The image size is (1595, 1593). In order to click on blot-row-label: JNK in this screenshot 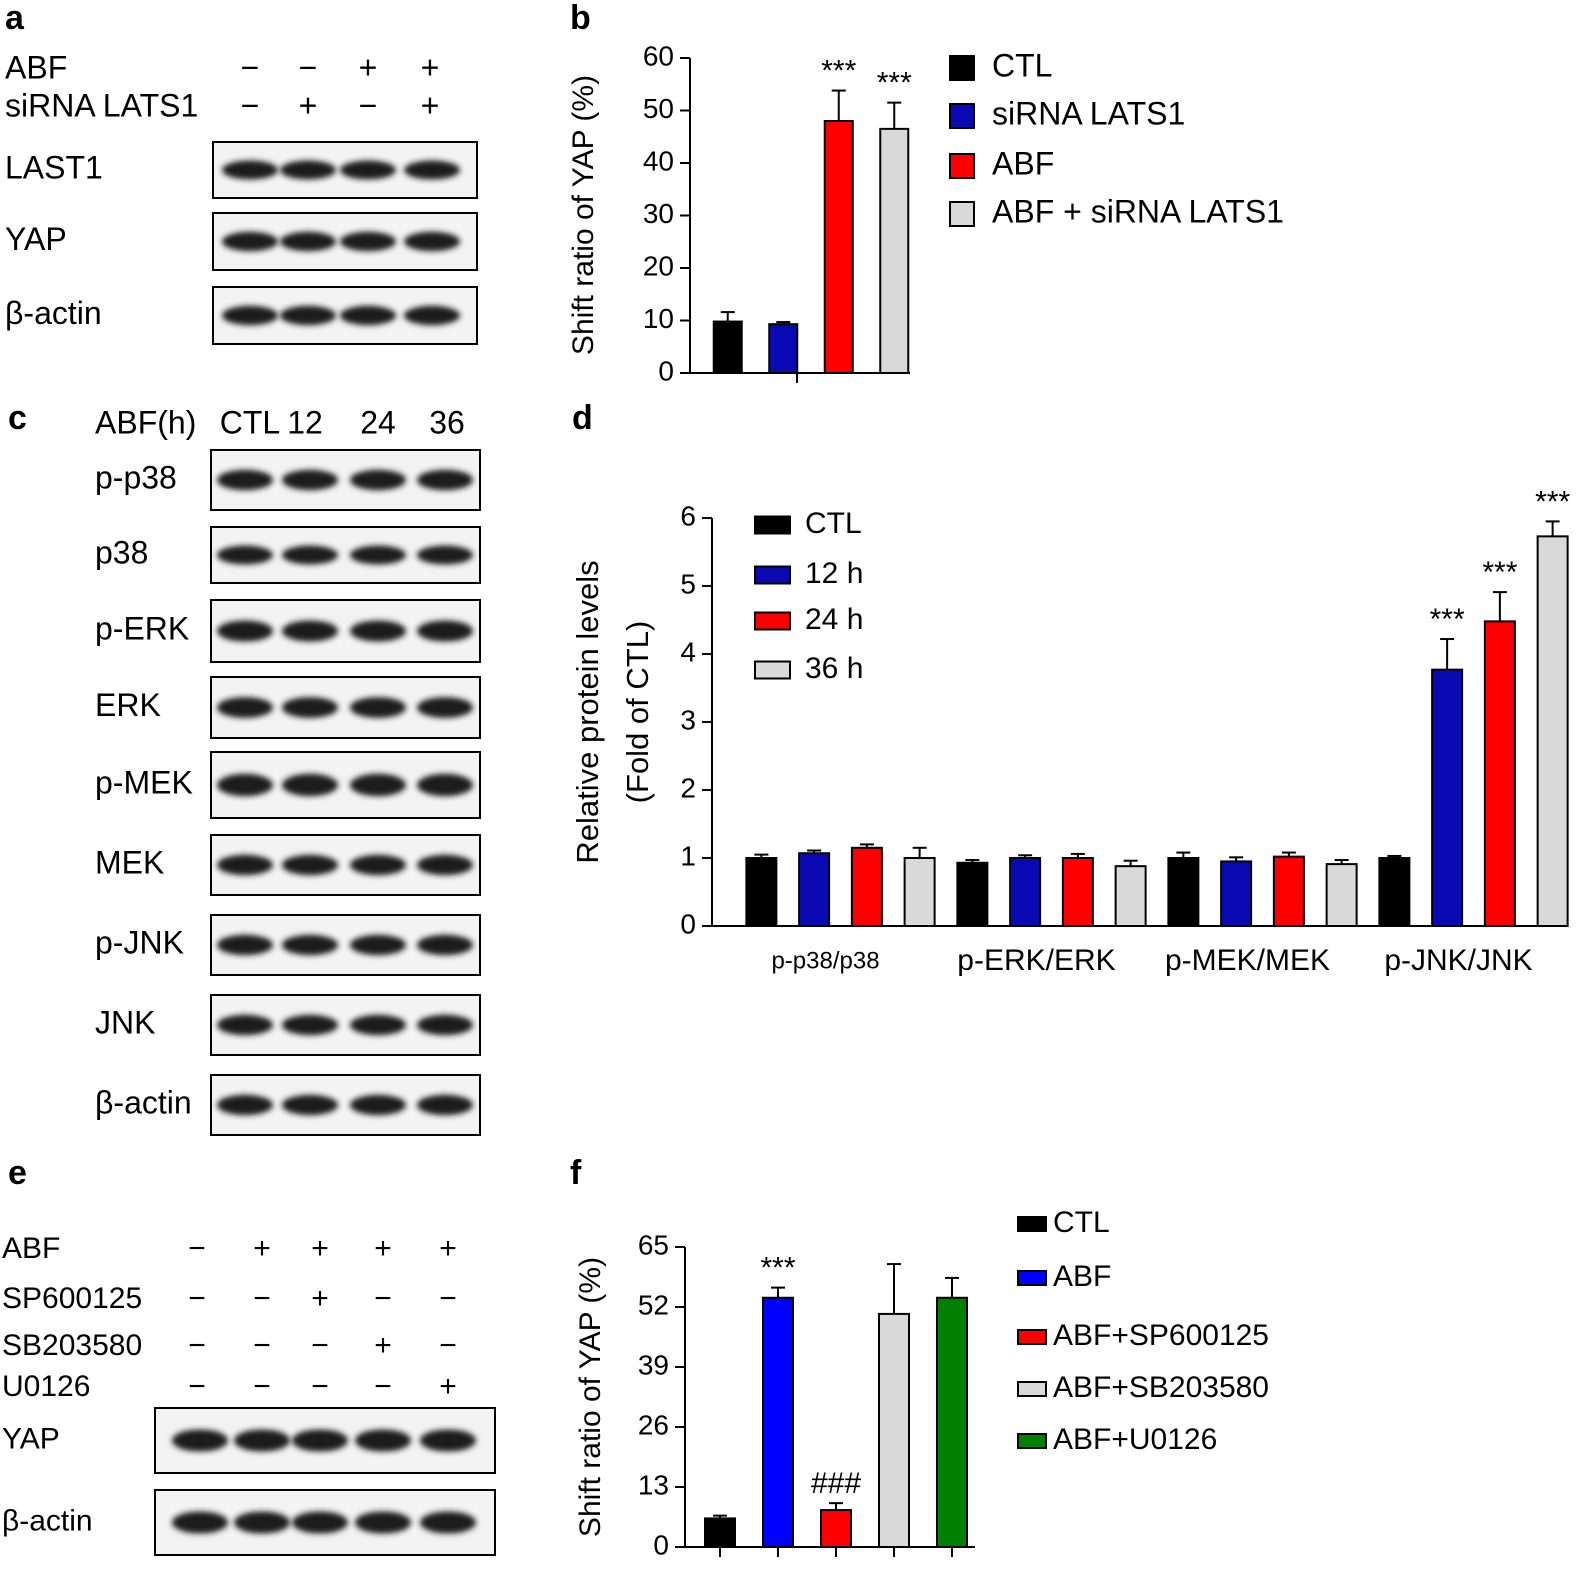, I will do `click(125, 1022)`.